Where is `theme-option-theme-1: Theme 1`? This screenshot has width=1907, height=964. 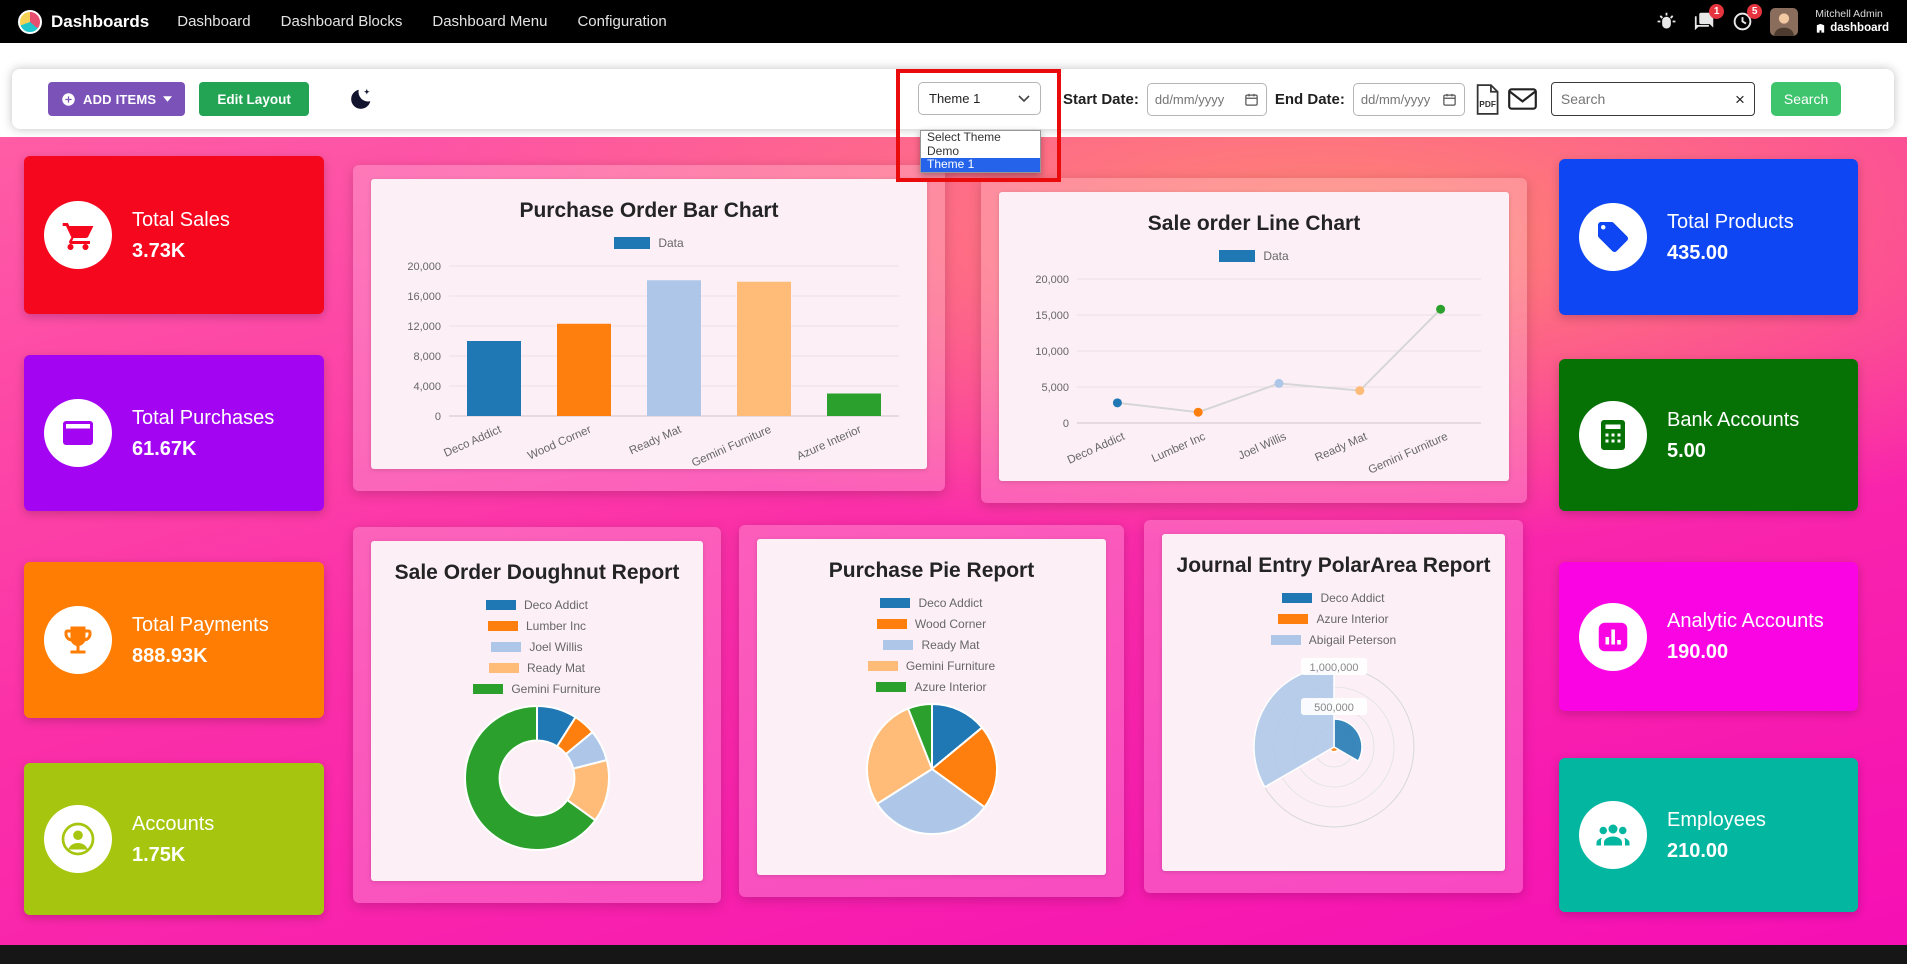
theme-option-theme-1: Theme 1 is located at coordinates (980, 164).